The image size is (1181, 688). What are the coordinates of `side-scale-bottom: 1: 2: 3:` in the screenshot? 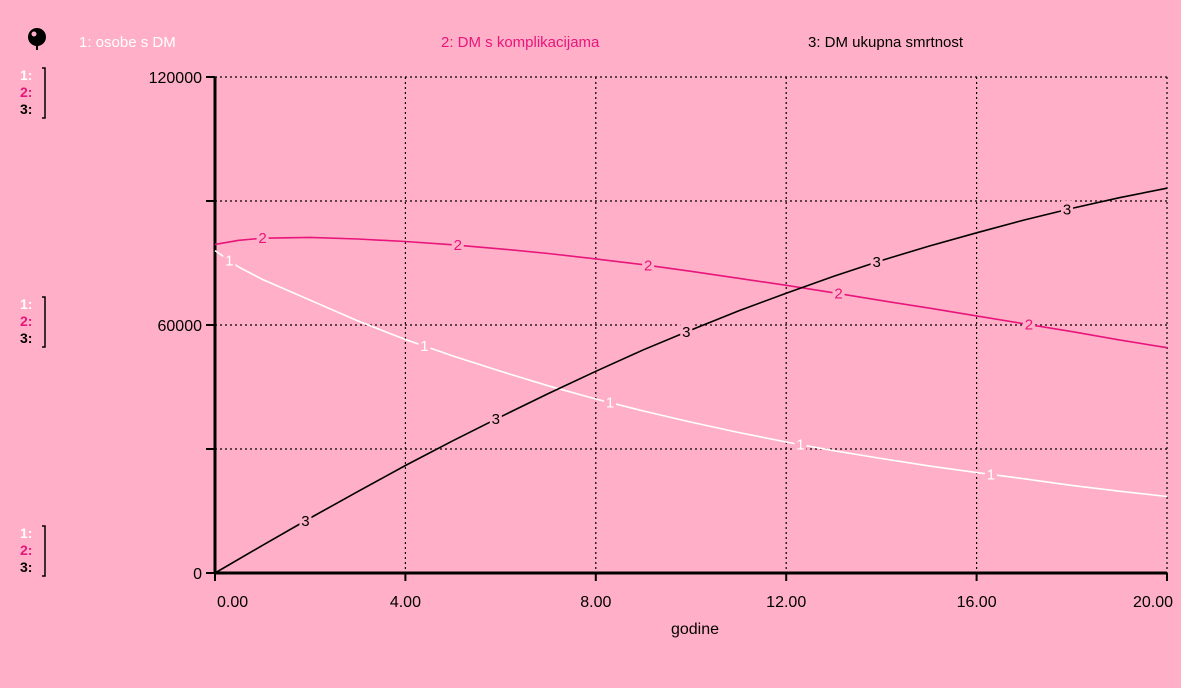 It's located at (33, 551).